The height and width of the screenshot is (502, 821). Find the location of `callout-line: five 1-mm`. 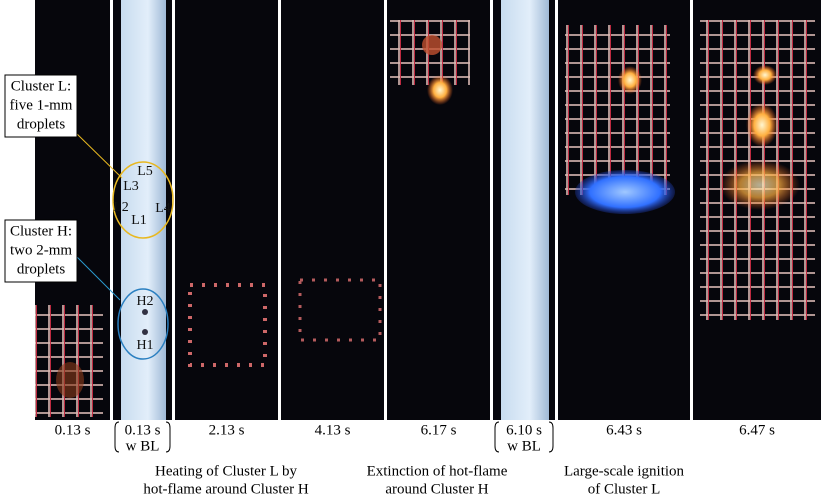

callout-line: five 1-mm is located at coordinates (41, 105).